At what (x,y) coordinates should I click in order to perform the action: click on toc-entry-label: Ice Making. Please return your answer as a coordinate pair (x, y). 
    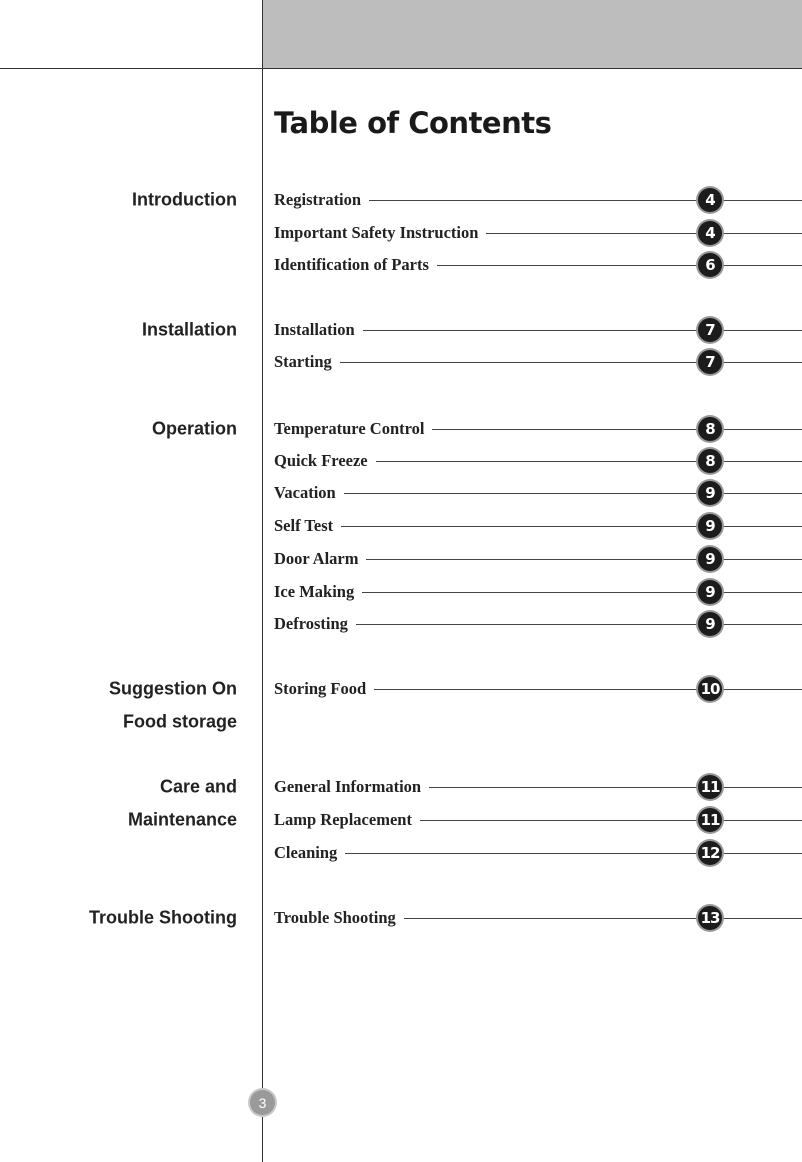
    Looking at the image, I should click on (318, 592).